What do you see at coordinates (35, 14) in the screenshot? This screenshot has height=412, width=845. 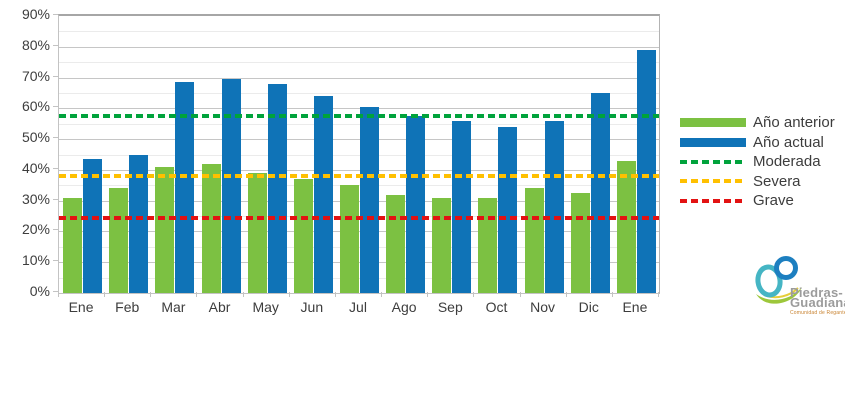 I see `y-axis-label: 90%` at bounding box center [35, 14].